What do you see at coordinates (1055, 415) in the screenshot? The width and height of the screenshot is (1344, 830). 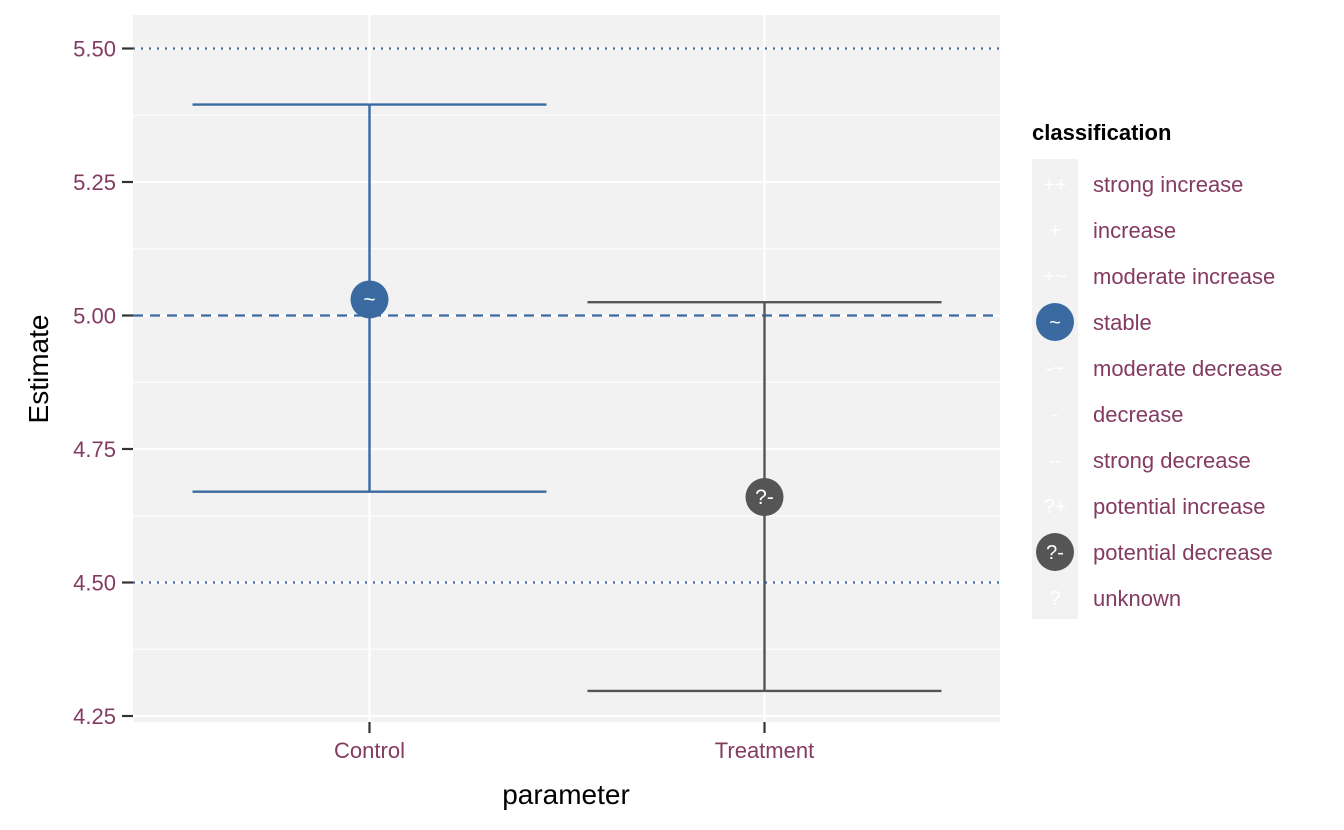 I see `legend-symbol-decrease: -` at bounding box center [1055, 415].